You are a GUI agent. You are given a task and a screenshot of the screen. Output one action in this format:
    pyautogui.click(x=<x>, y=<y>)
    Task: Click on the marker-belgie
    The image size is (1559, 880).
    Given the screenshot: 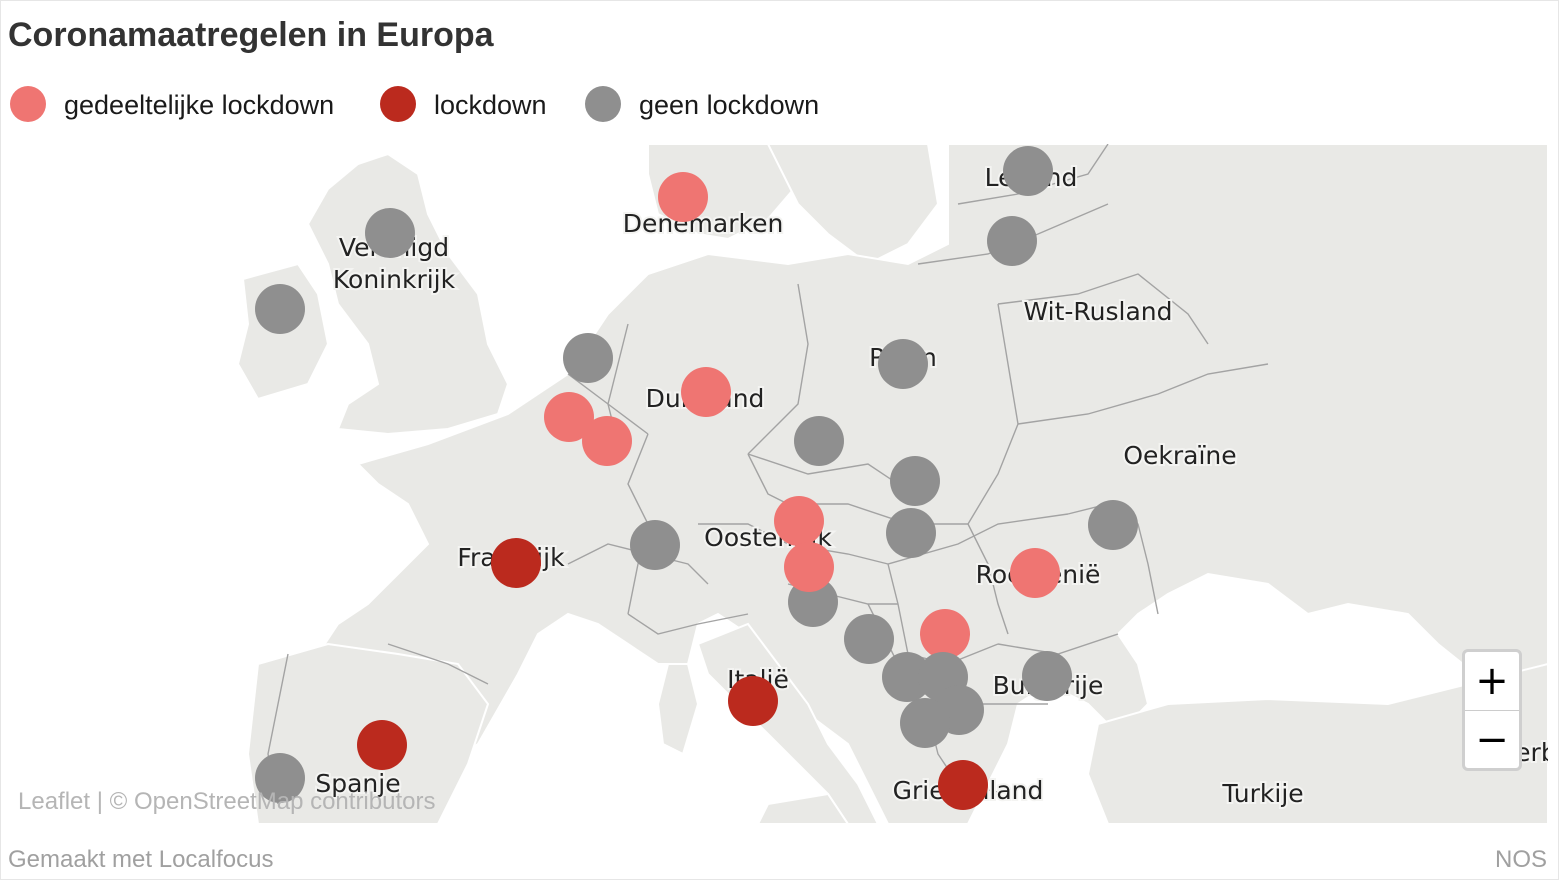 What is the action you would take?
    pyautogui.click(x=569, y=417)
    